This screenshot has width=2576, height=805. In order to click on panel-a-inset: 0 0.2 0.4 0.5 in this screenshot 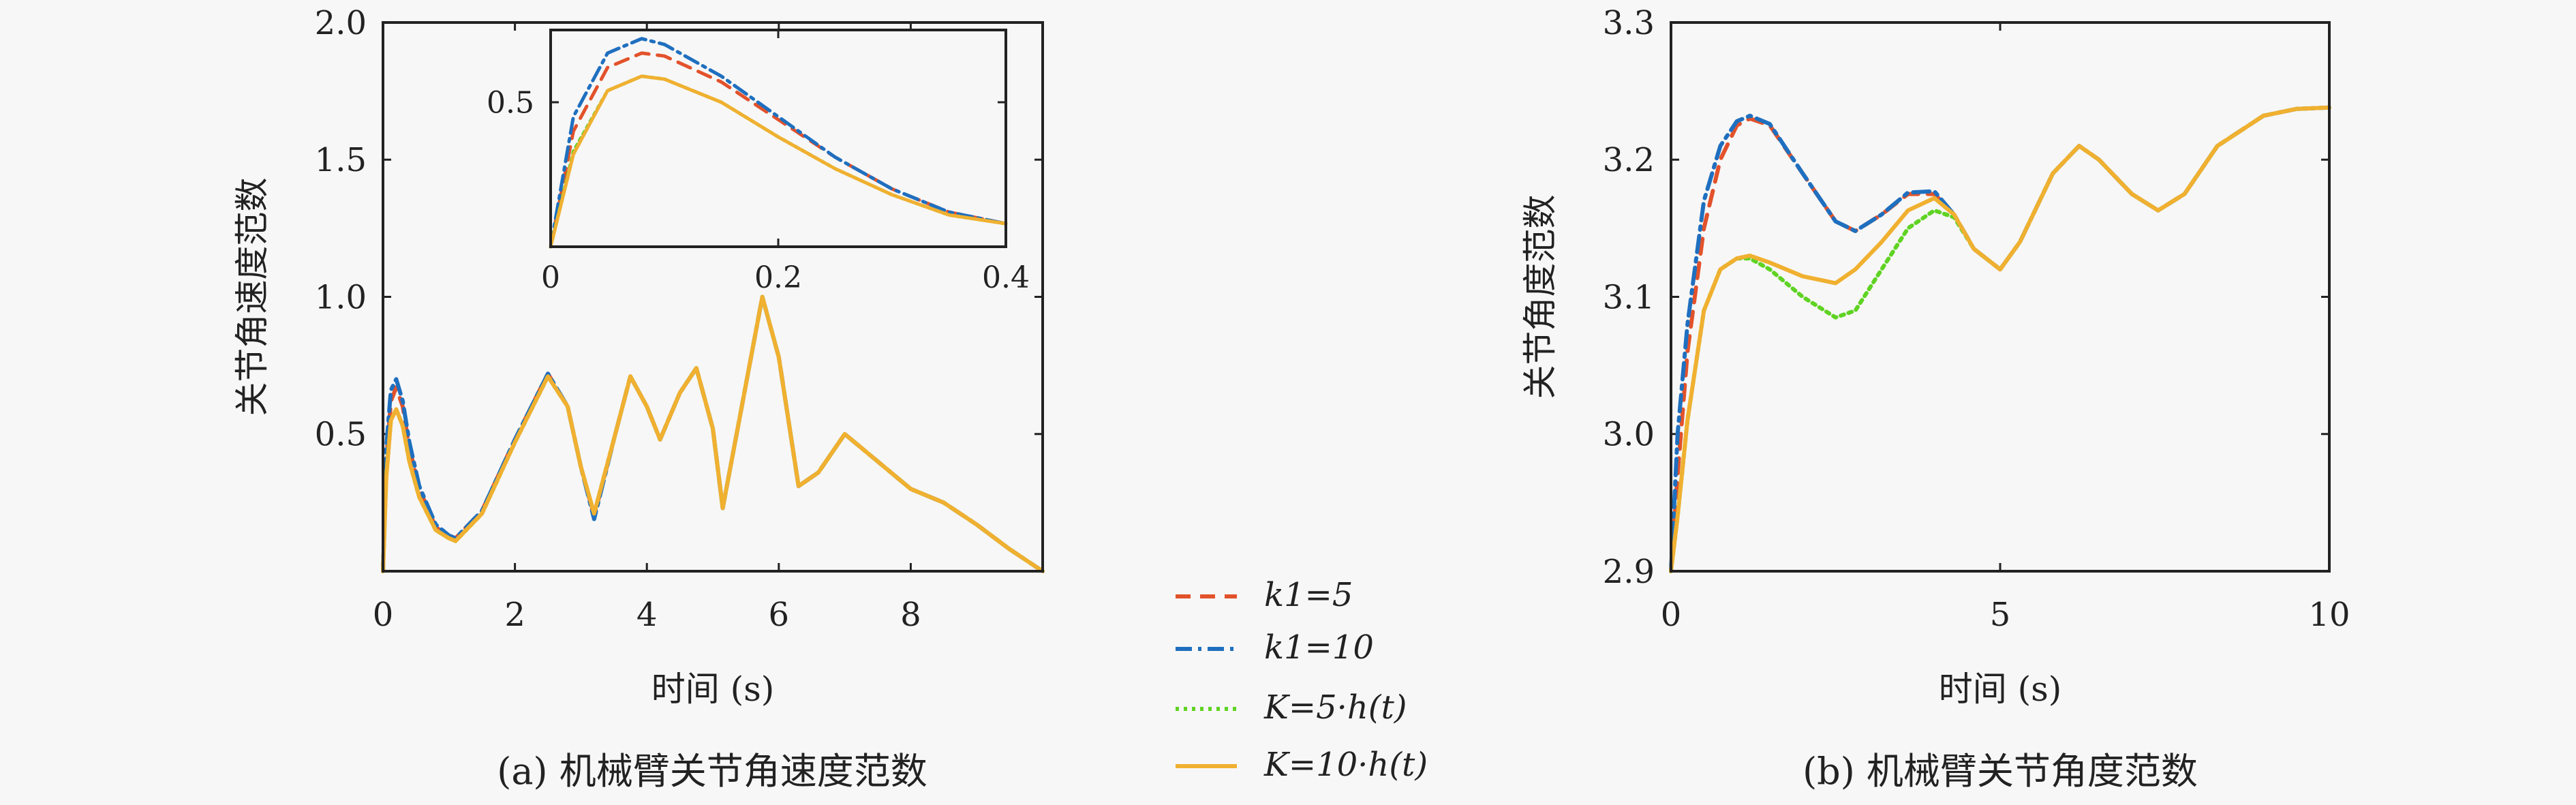, I will do `click(759, 162)`.